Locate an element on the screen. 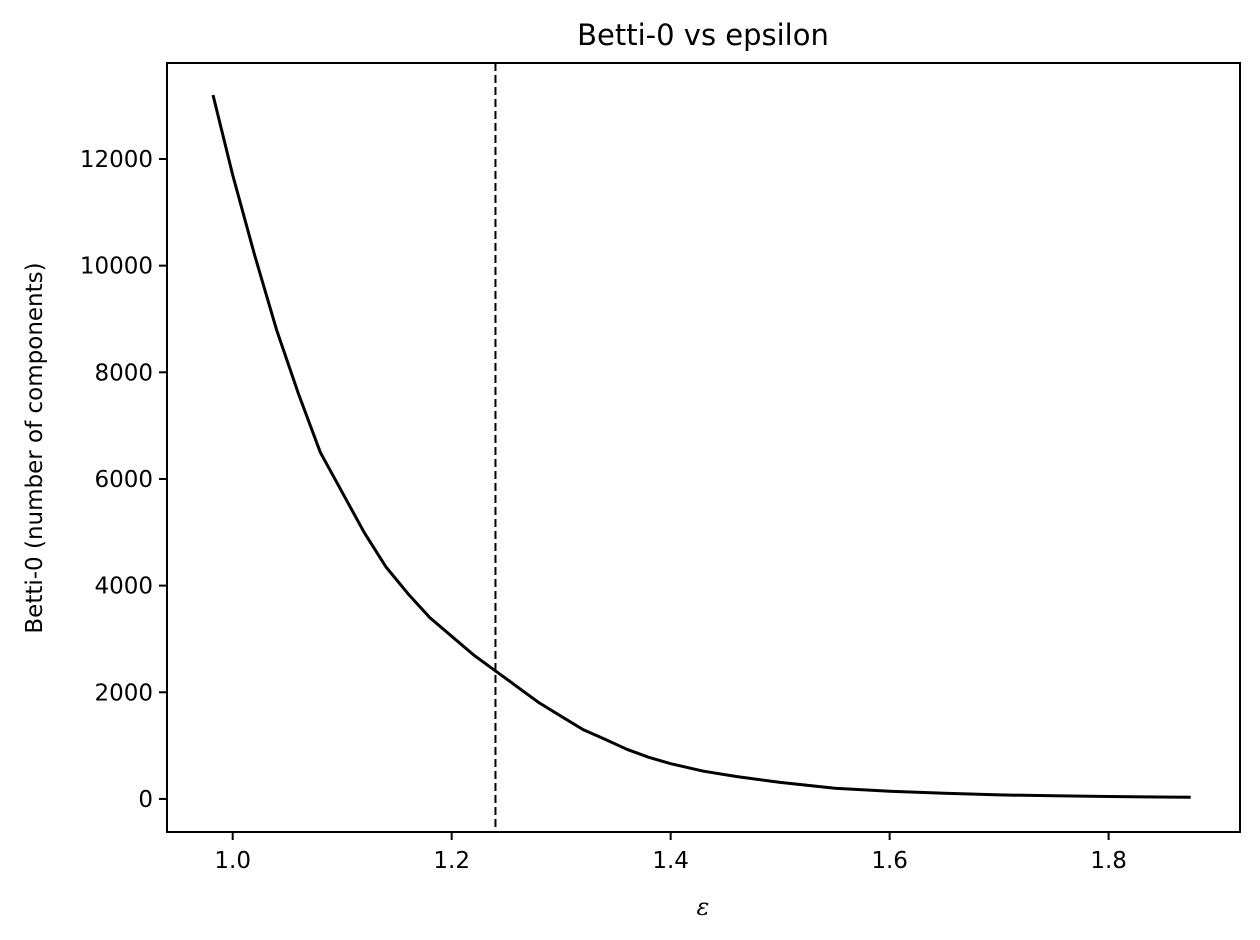 This screenshot has height=940, width=1260. y-tick-label: 10000 is located at coordinates (116, 267).